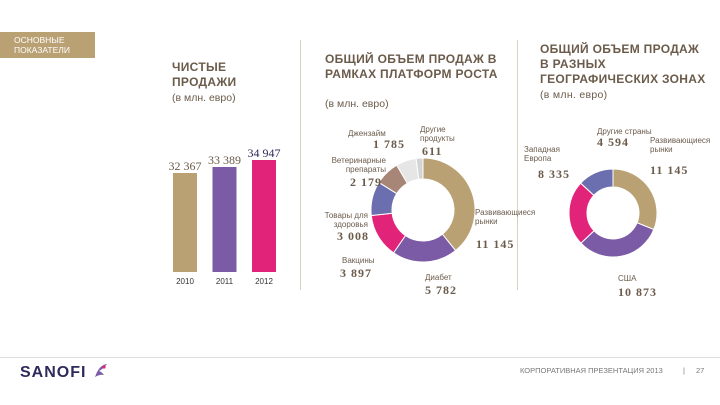 The height and width of the screenshot is (405, 720). Describe the element at coordinates (591, 370) in the screenshot. I see `footer-caption: КОРПОРАТИВНАЯ ПРЕЗЕНТАЦИЯ 2013` at that location.